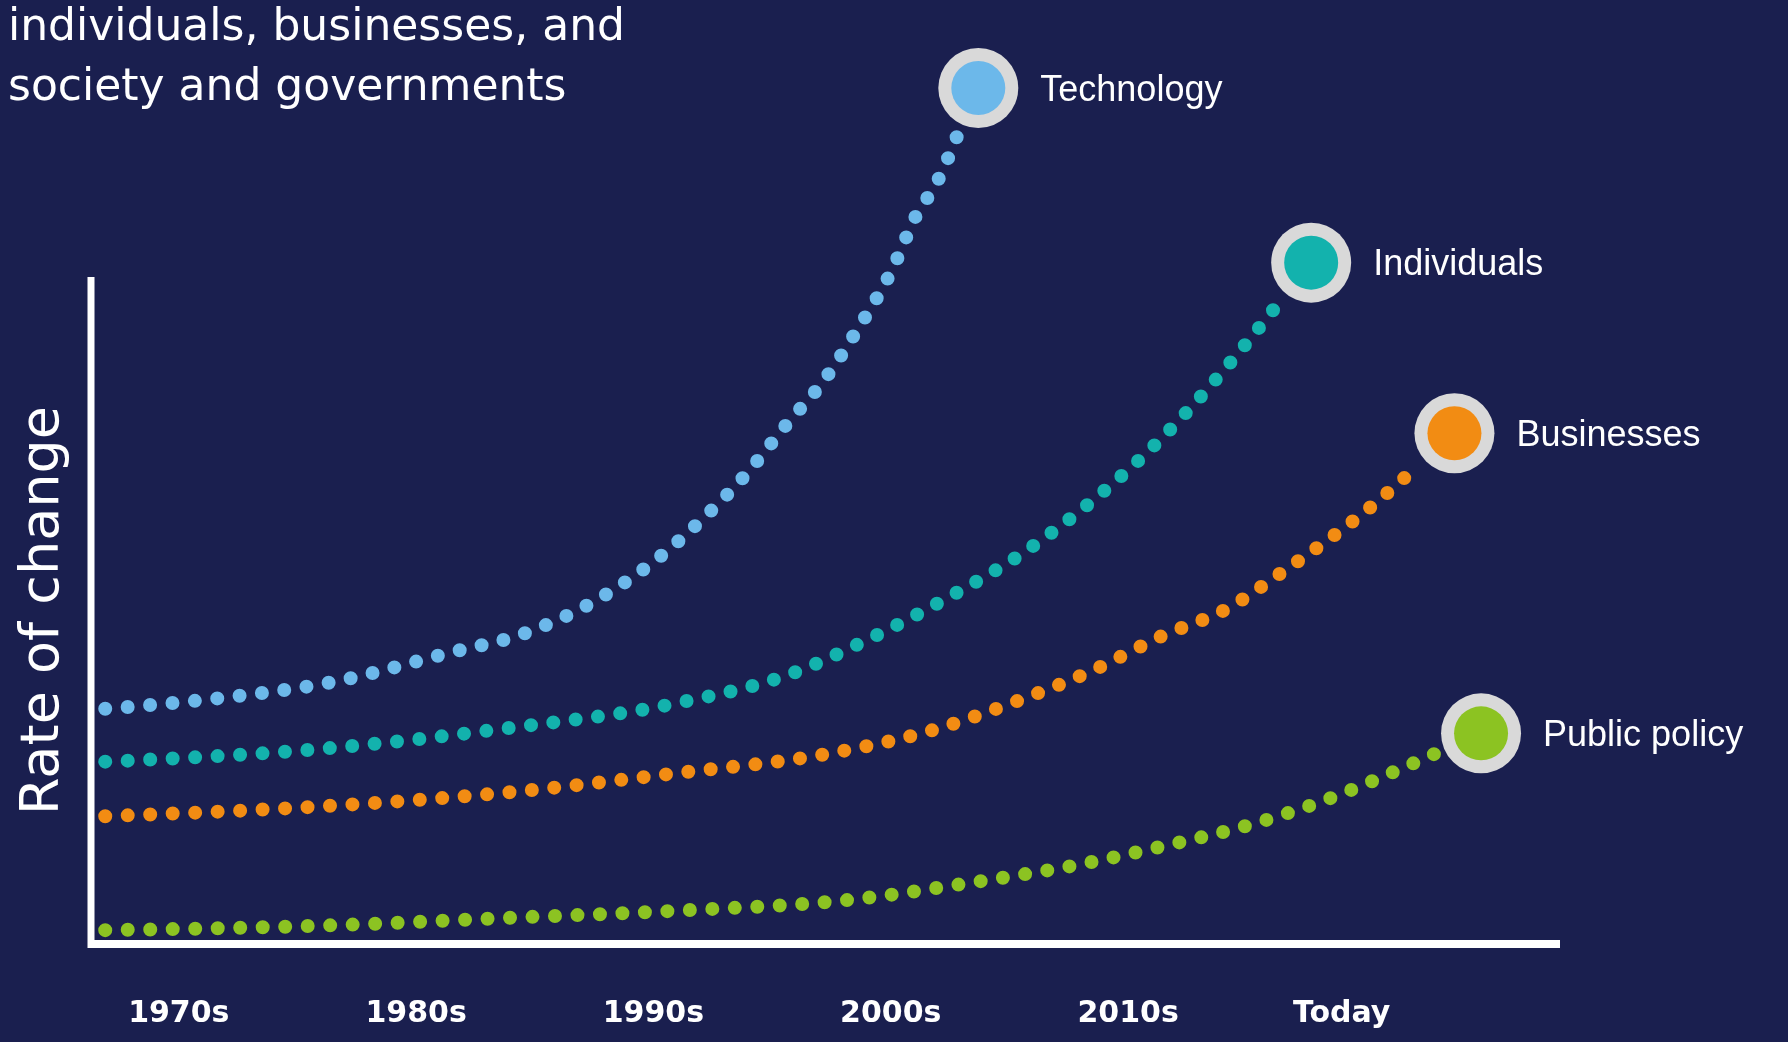 Image resolution: width=1788 pixels, height=1042 pixels. Describe the element at coordinates (179, 1011) in the screenshot. I see `x-tick-label: 1970s` at that location.